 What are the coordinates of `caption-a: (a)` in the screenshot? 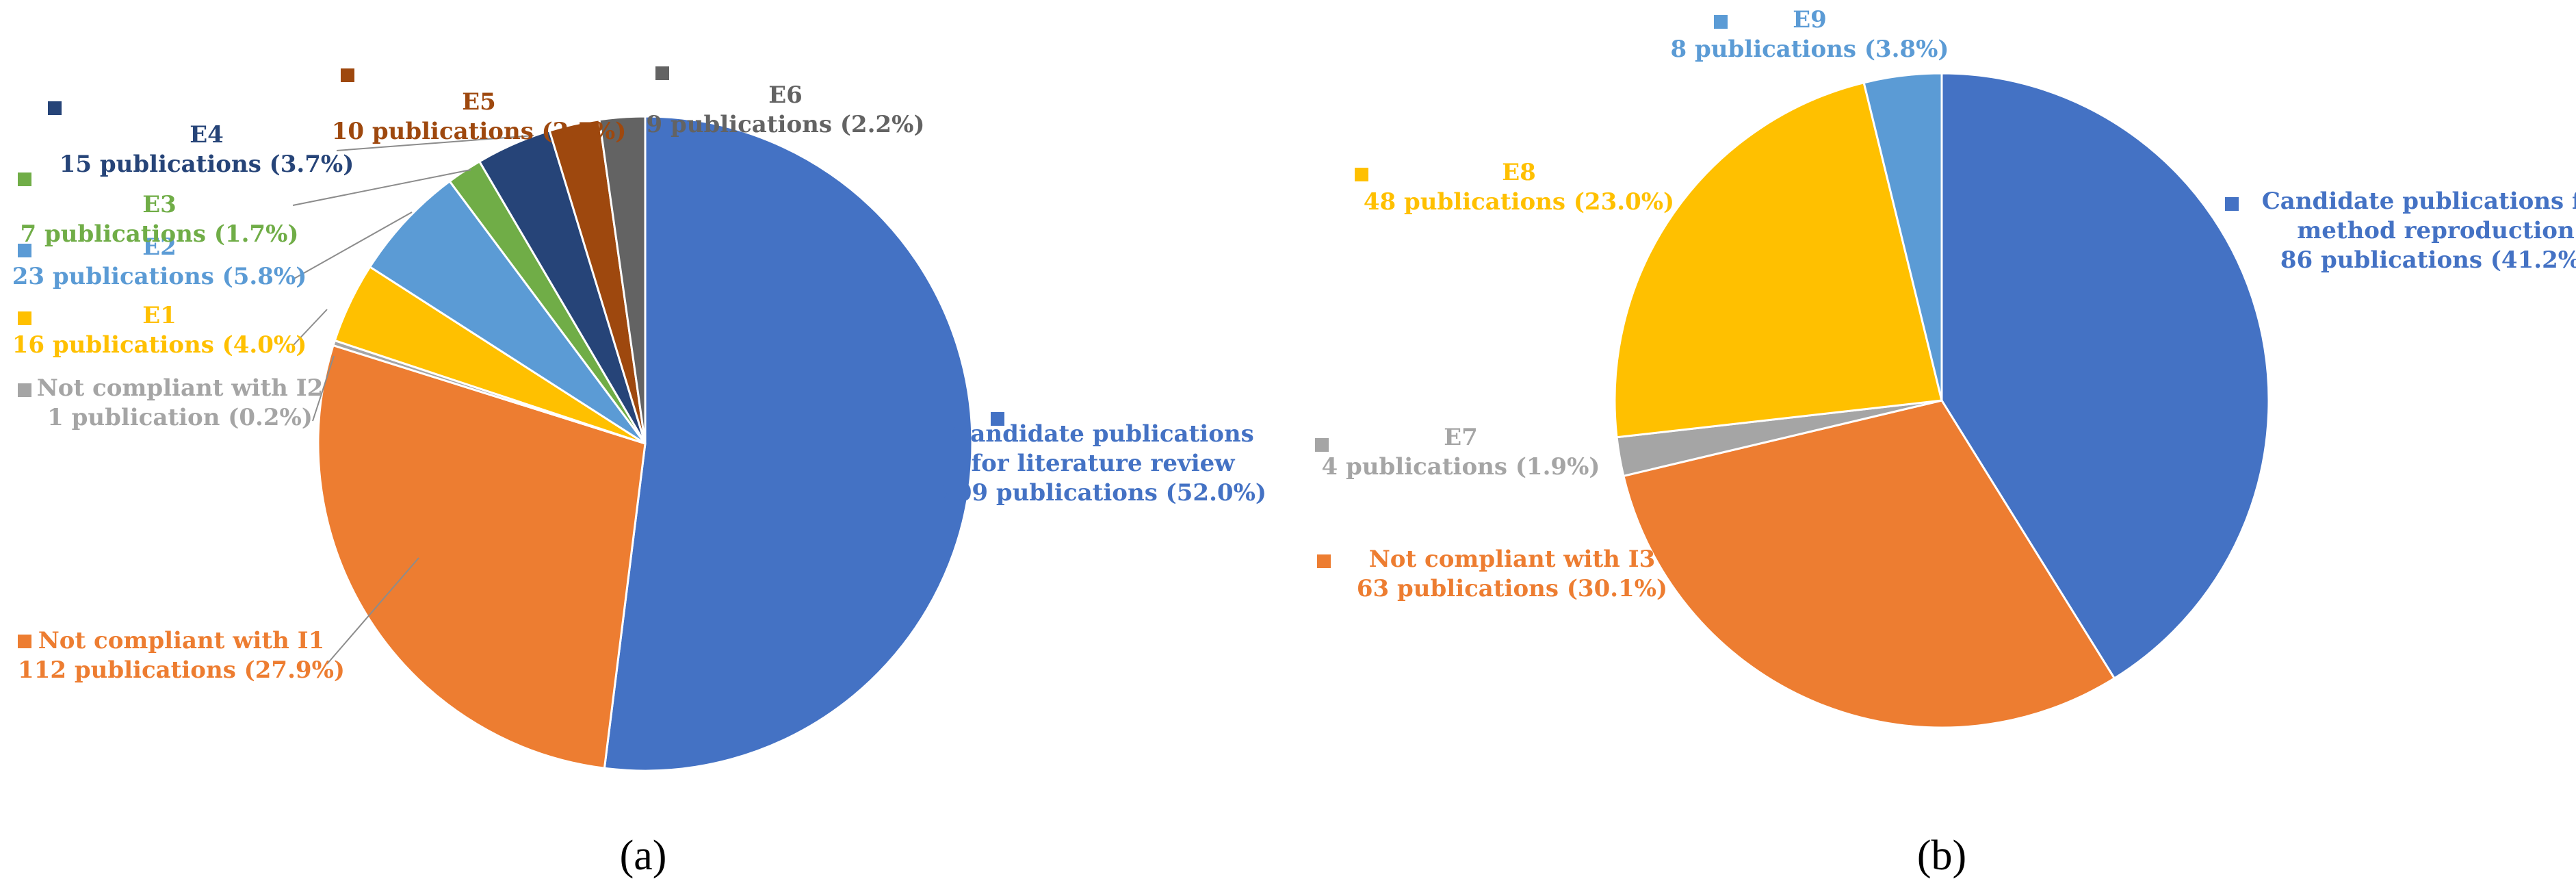 It's located at (643, 855).